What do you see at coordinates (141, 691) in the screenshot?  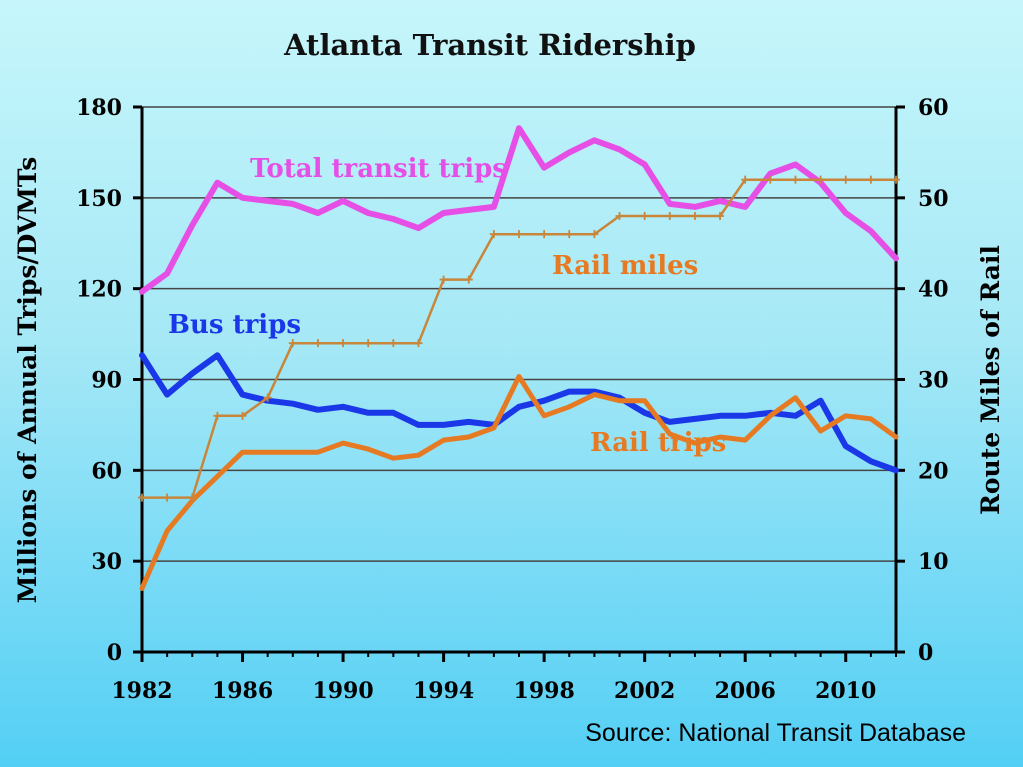 I see `x-tick-label: 1982` at bounding box center [141, 691].